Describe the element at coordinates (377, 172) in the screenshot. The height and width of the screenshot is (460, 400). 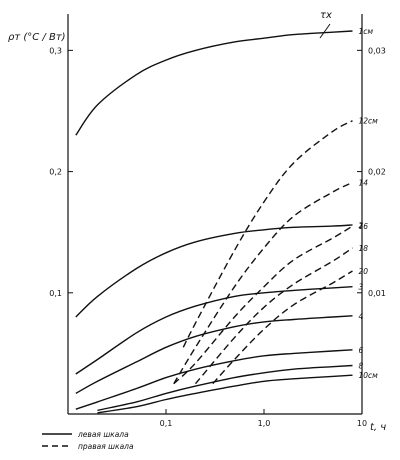
I see `right-y-tick-label: 0,02` at that location.